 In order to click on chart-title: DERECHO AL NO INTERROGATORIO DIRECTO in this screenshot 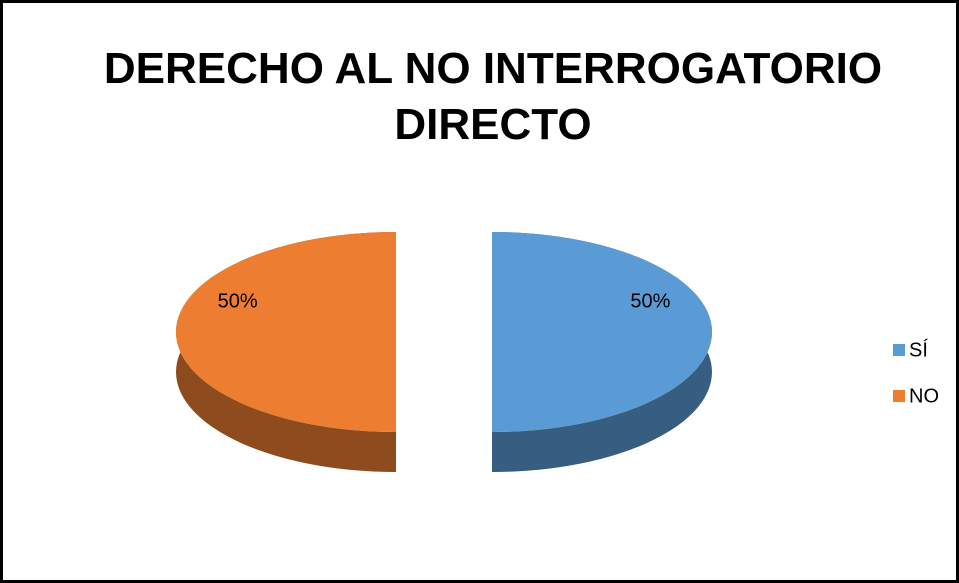, I will do `click(493, 96)`.